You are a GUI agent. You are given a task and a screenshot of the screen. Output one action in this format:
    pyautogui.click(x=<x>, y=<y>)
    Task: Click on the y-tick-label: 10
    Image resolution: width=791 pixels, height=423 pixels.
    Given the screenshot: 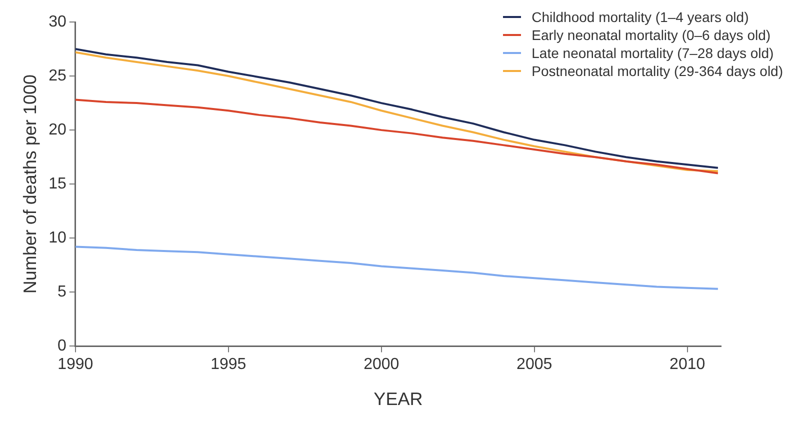 What is the action you would take?
    pyautogui.click(x=57, y=238)
    